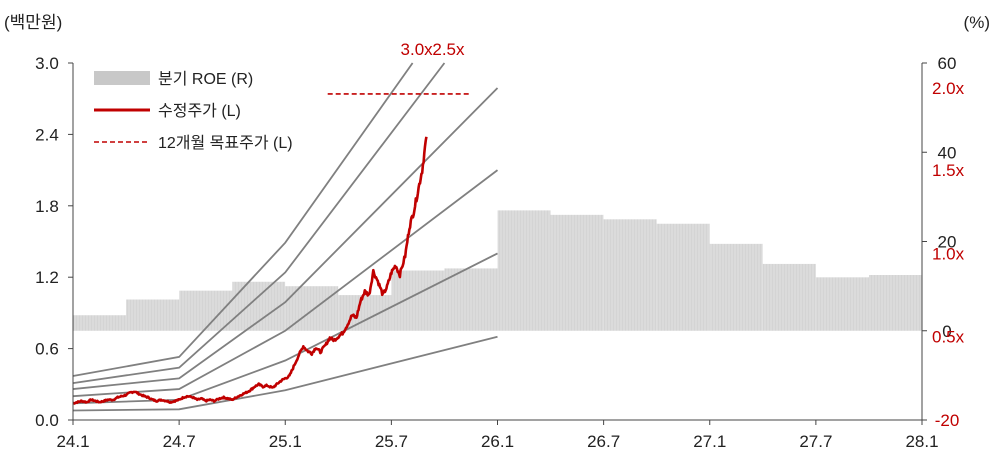 The width and height of the screenshot is (994, 455). I want to click on x-tick-label: 28.1, so click(921, 441).